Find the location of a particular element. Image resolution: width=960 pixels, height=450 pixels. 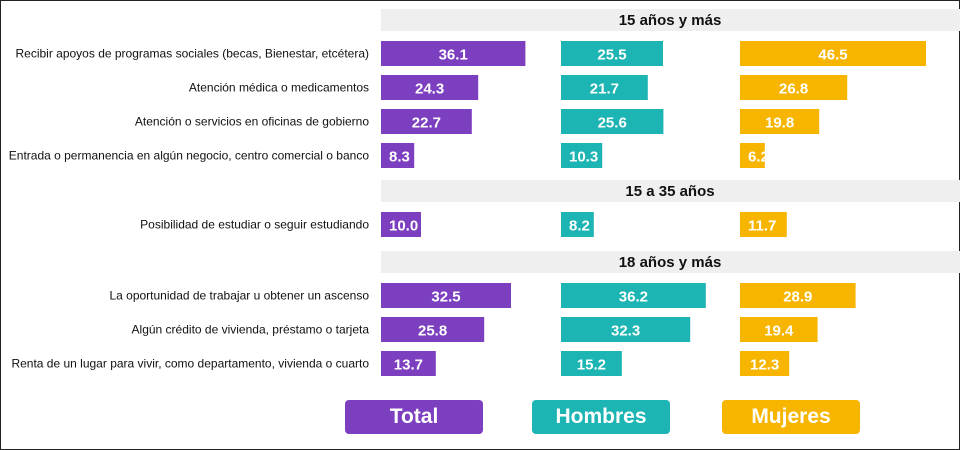

data-label: 8.2 is located at coordinates (579, 226).